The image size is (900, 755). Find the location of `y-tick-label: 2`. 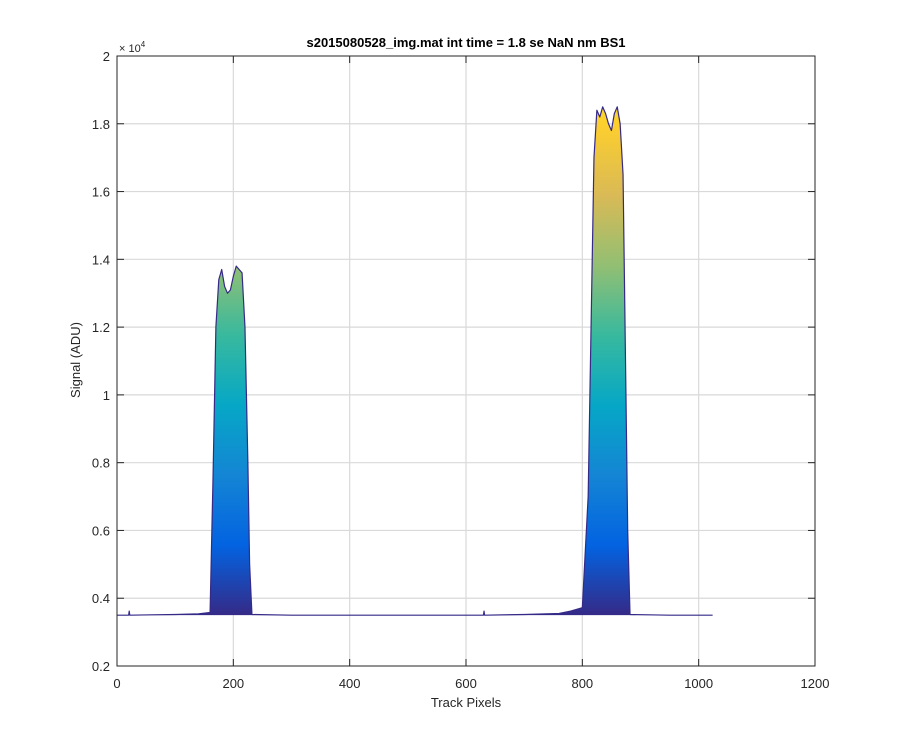

y-tick-label: 2 is located at coordinates (106, 56).